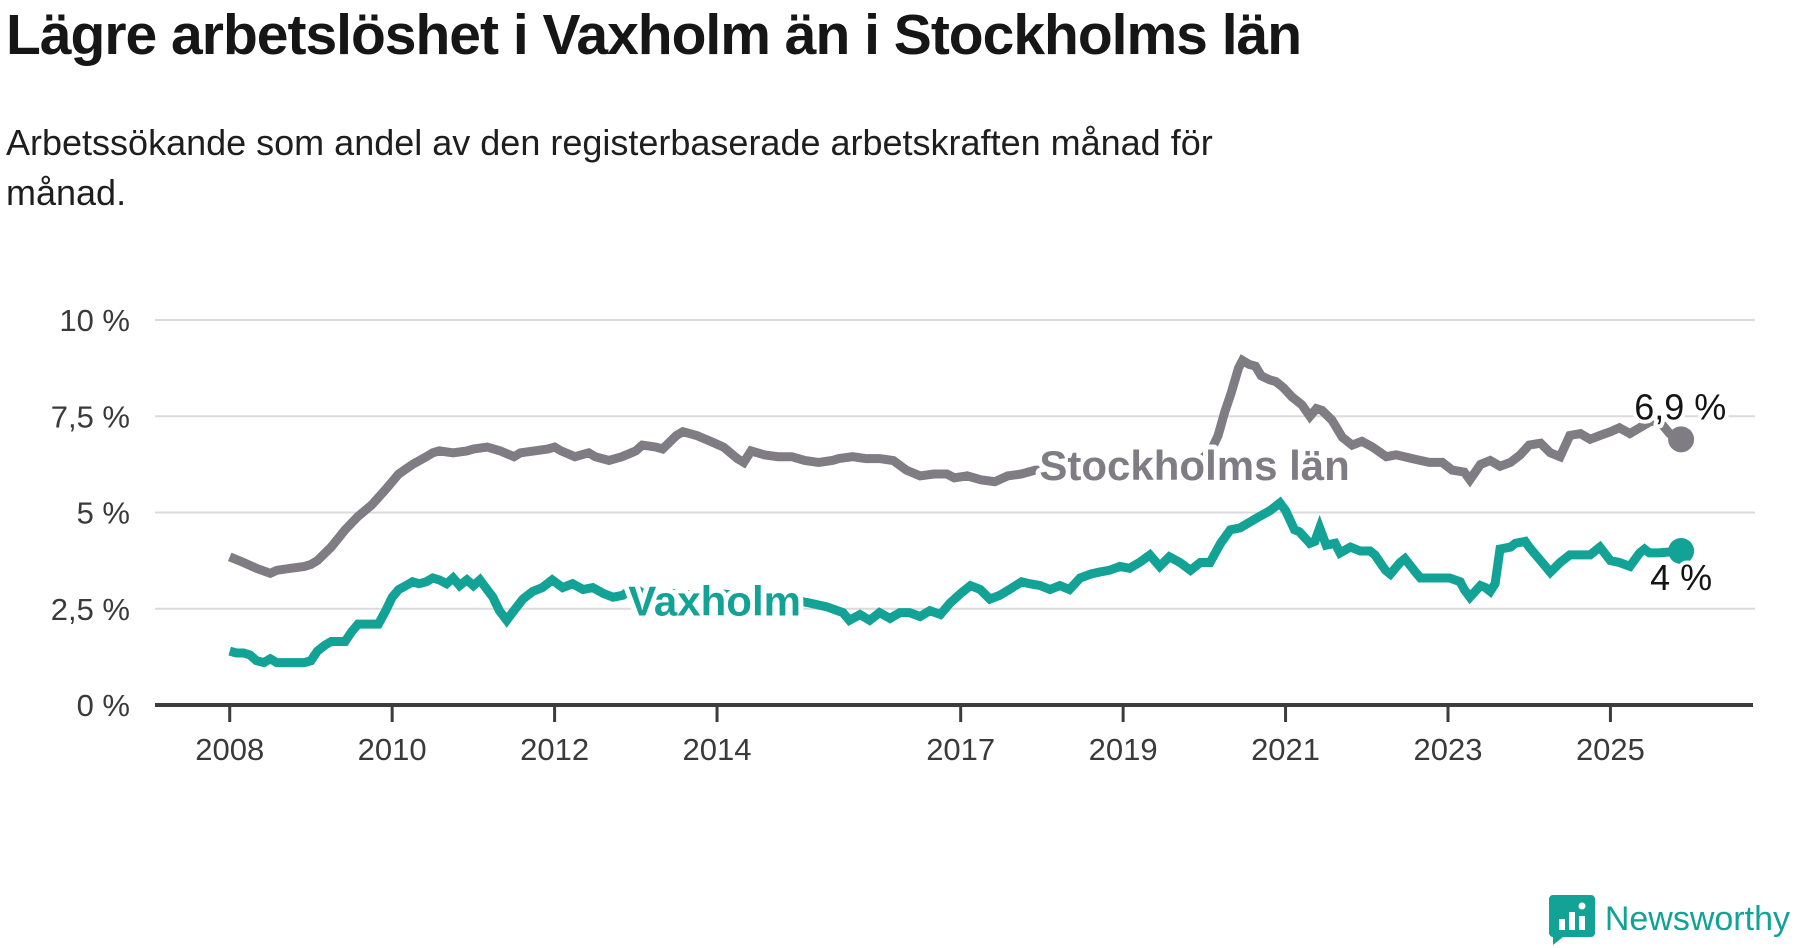 Image resolution: width=1800 pixels, height=948 pixels. What do you see at coordinates (554, 749) in the screenshot?
I see `x-axis-label: 2012` at bounding box center [554, 749].